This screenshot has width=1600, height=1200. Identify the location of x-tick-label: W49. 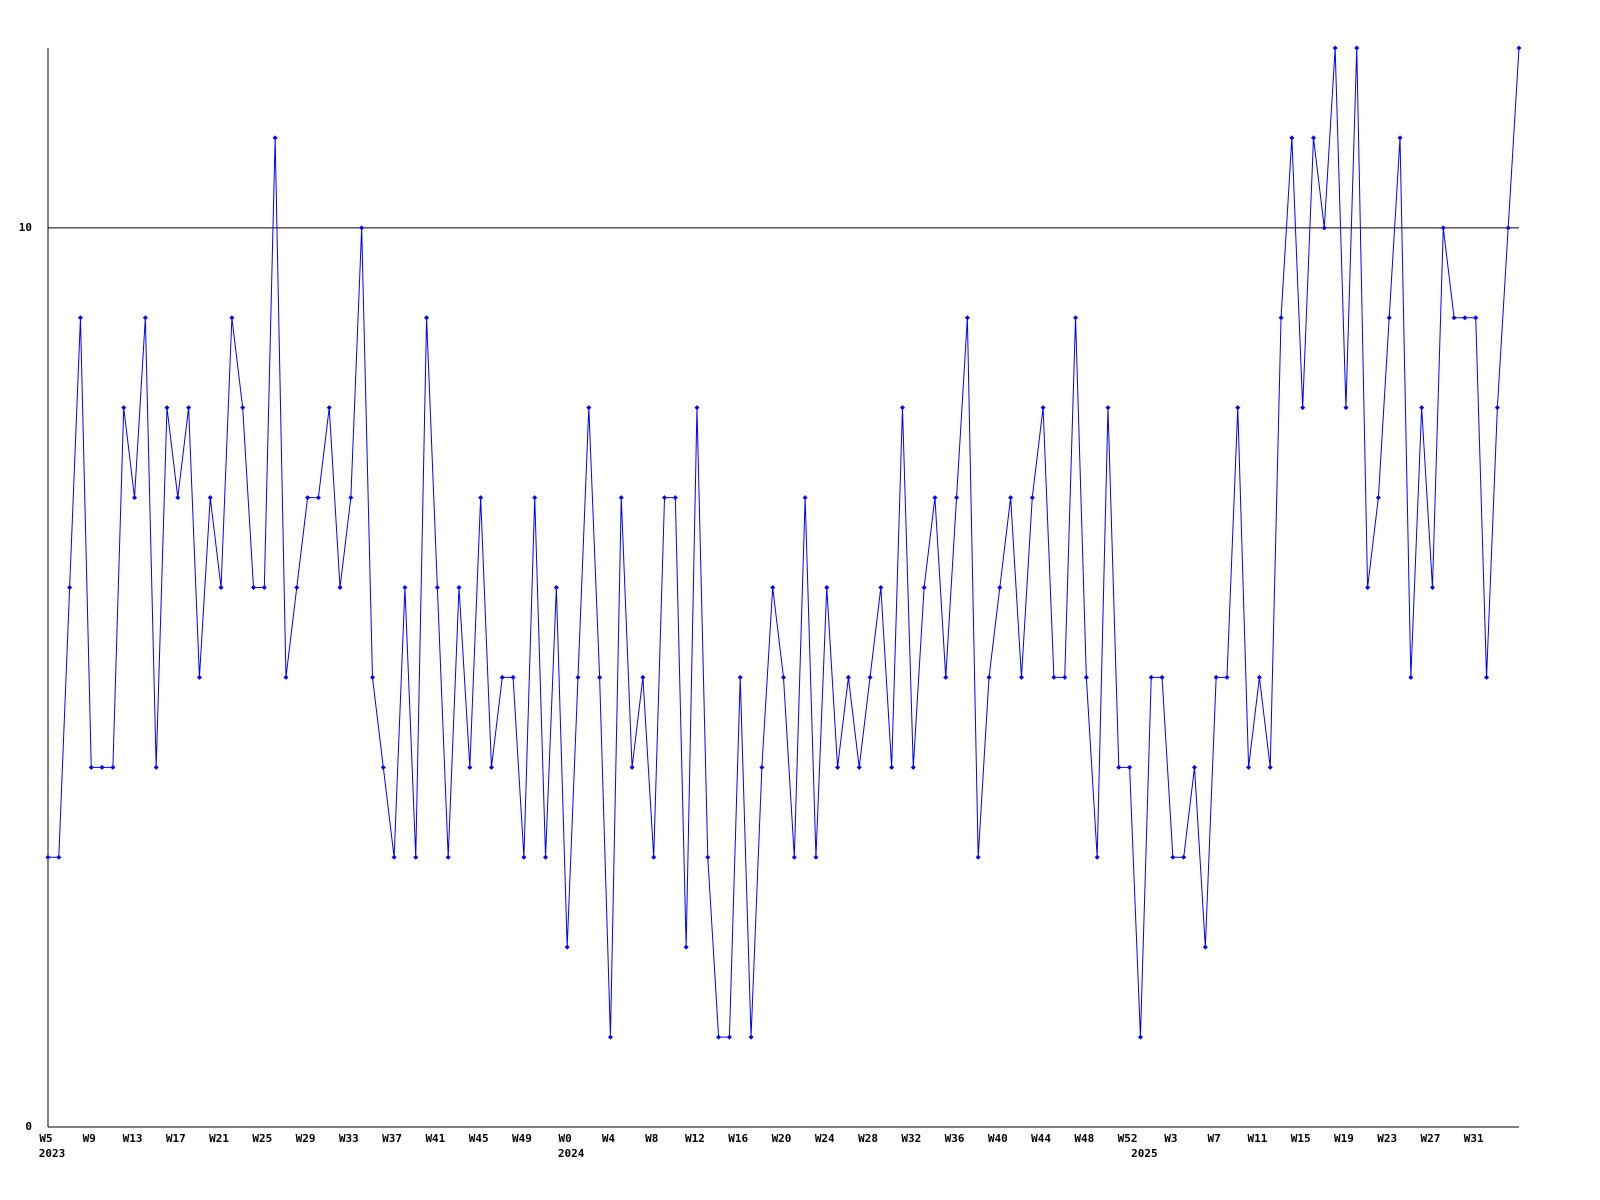
(522, 1138).